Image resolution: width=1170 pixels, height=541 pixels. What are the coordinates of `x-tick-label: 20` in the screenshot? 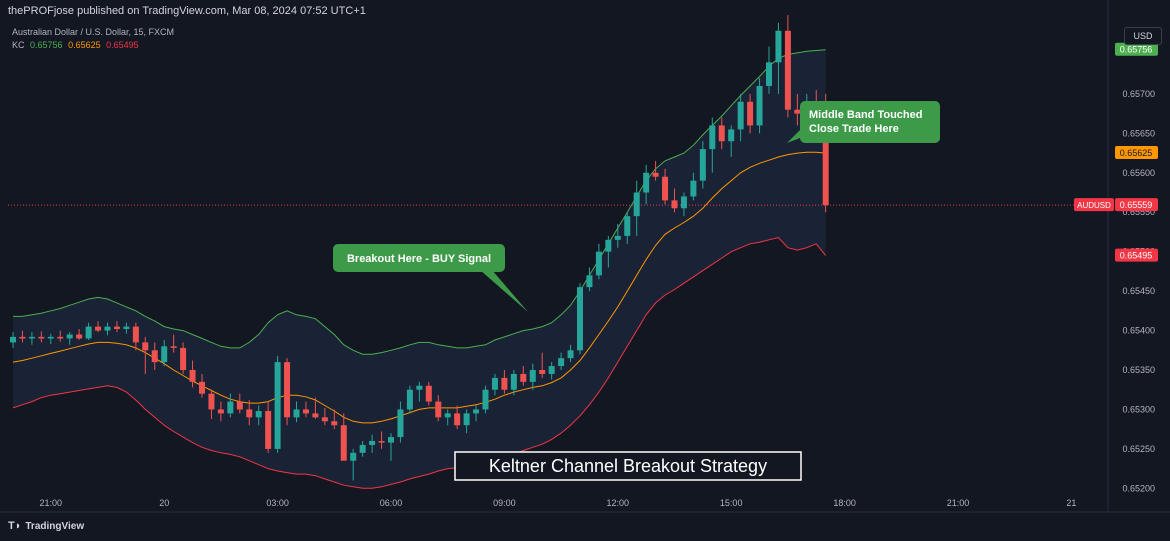 It's located at (164, 503).